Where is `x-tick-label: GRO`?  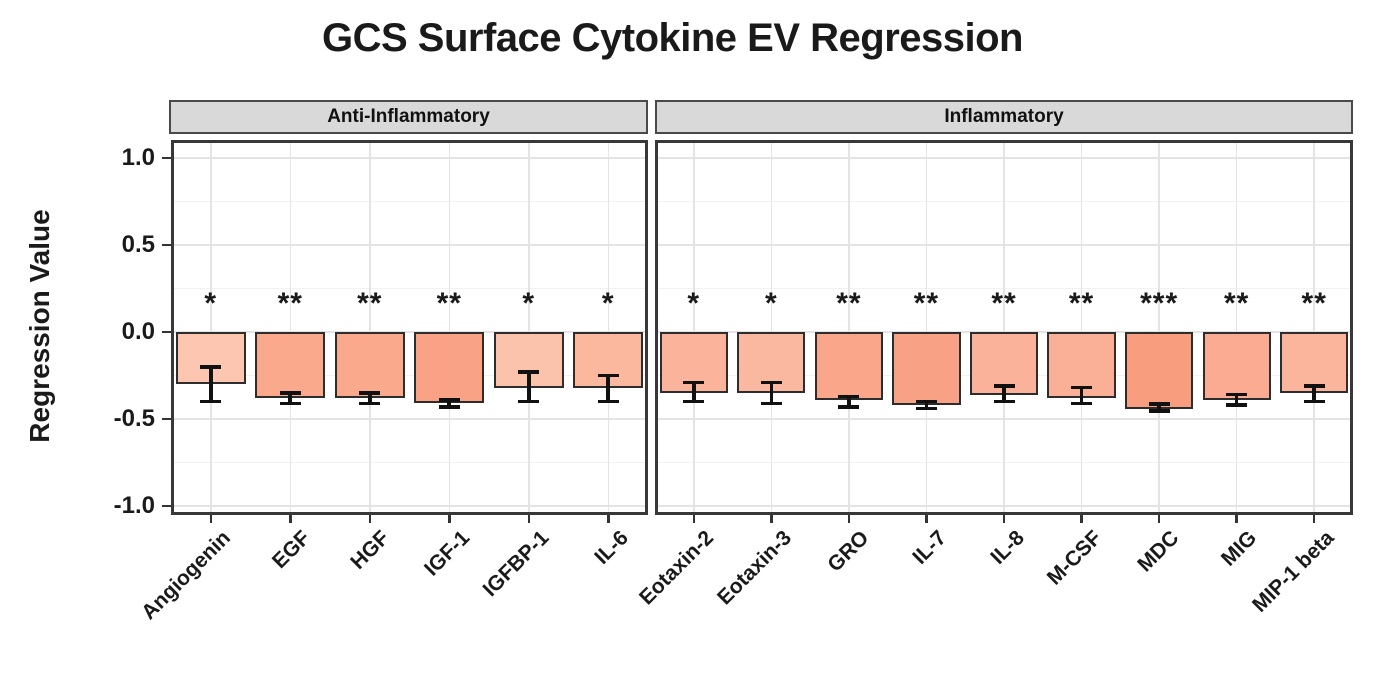
x-tick-label: GRO is located at coordinates (848, 551).